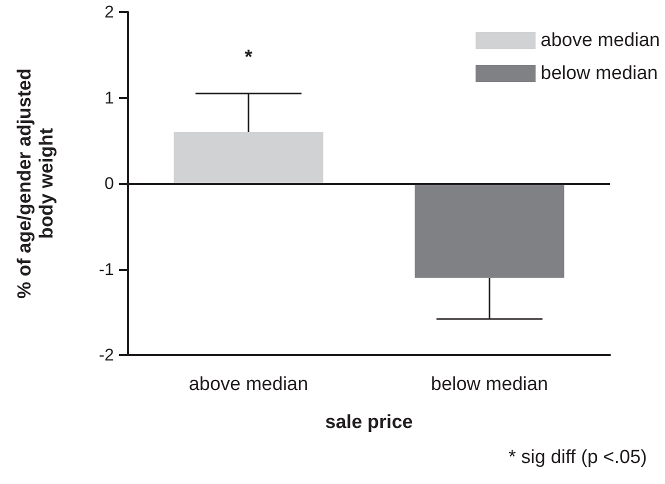 Image resolution: width=665 pixels, height=484 pixels. Describe the element at coordinates (109, 183) in the screenshot. I see `y-tick-label: 0` at that location.